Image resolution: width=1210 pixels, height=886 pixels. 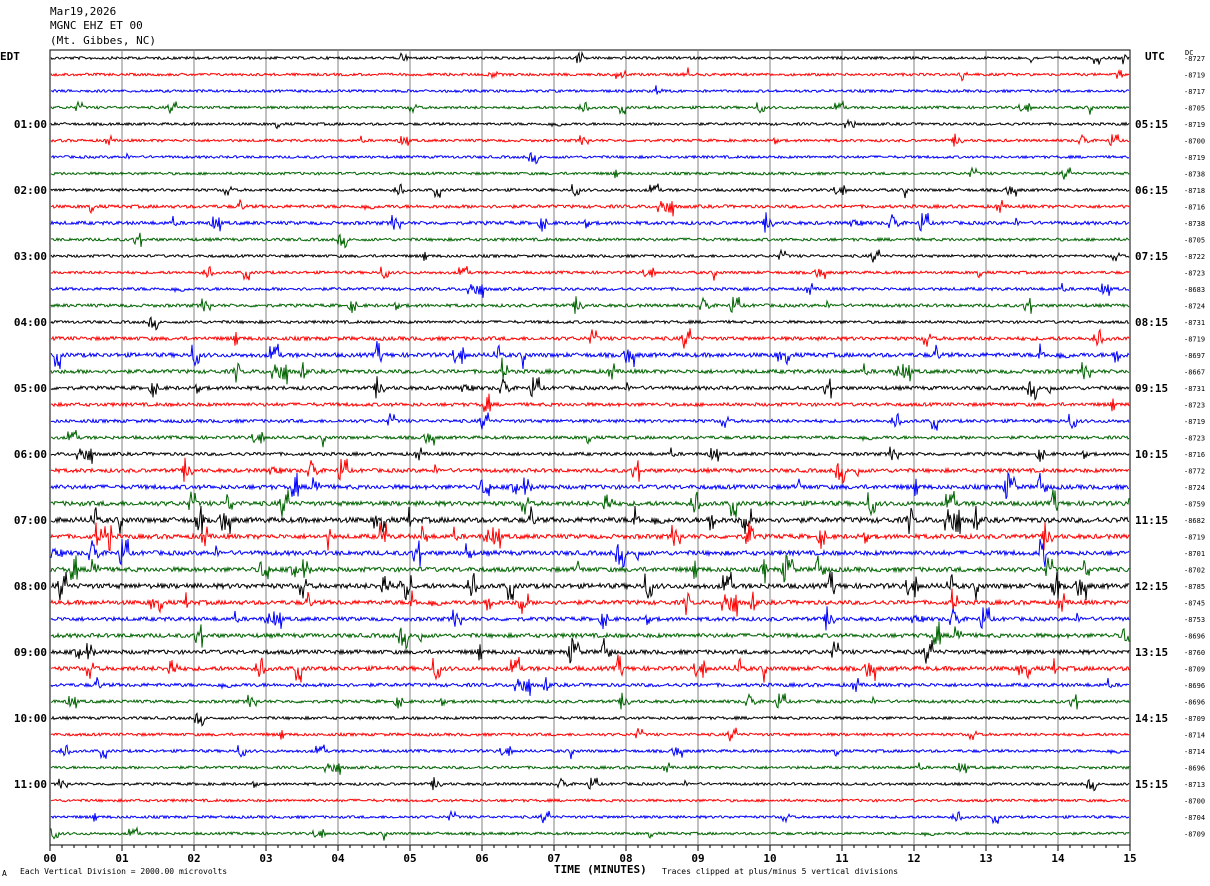 I want to click on dc-offset-label: -8683, so click(x=1194, y=290).